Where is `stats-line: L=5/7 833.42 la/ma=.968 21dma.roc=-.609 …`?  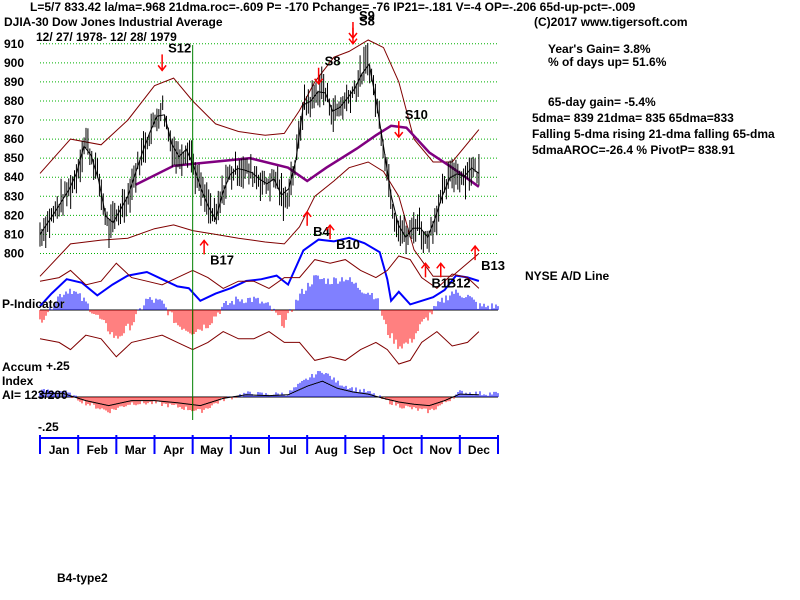
stats-line: L=5/7 833.42 la/ma=.968 21dma.roc=-.609 … is located at coordinates (333, 7).